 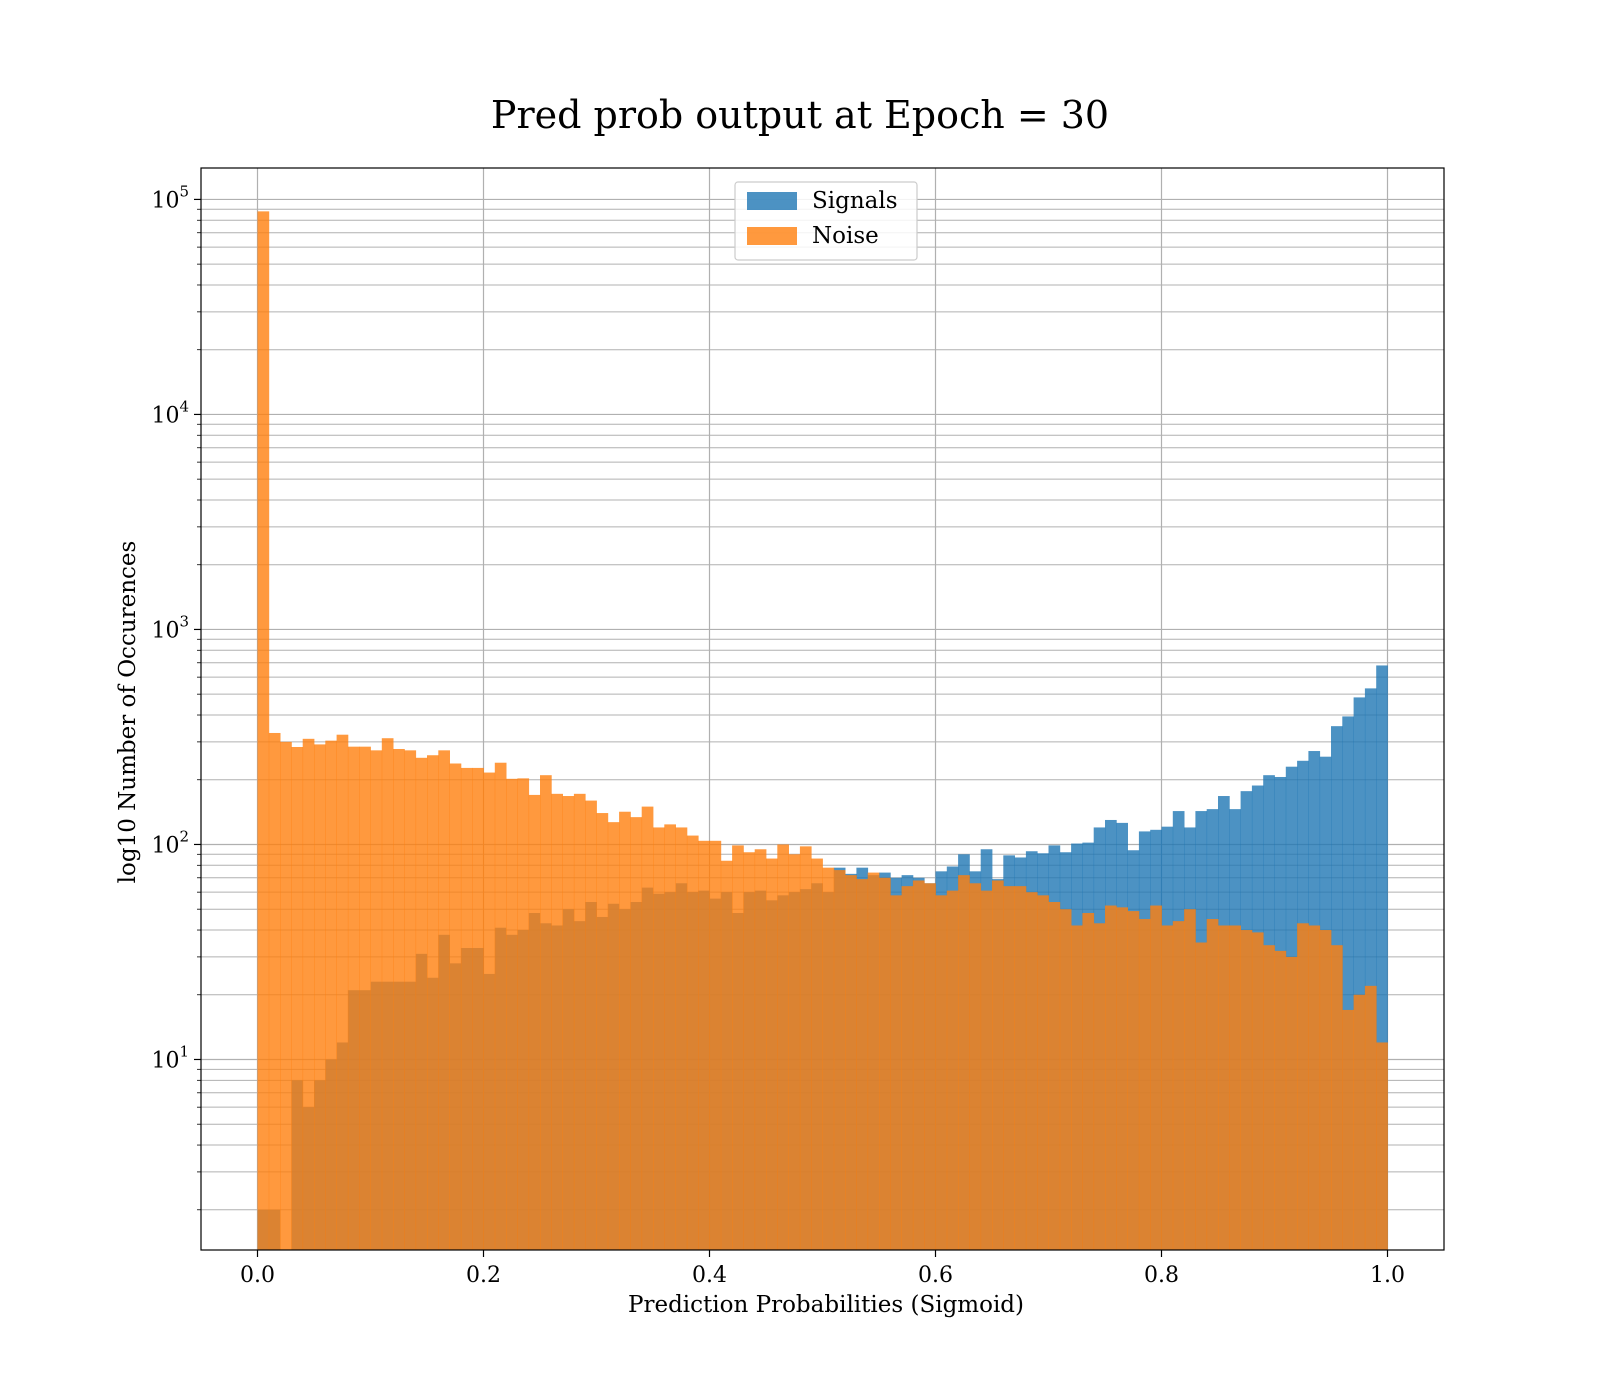 What do you see at coordinates (128, 712) in the screenshot?
I see `y-axis-label: log10 Number of Occurences` at bounding box center [128, 712].